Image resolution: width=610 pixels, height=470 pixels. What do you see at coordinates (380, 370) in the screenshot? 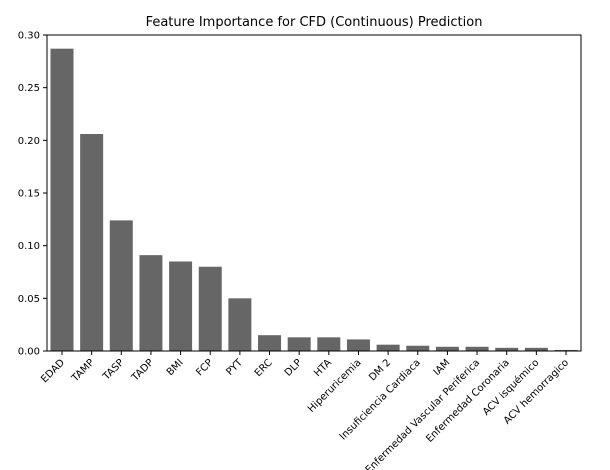
I see `x-tick-label-11: DM 2` at bounding box center [380, 370].